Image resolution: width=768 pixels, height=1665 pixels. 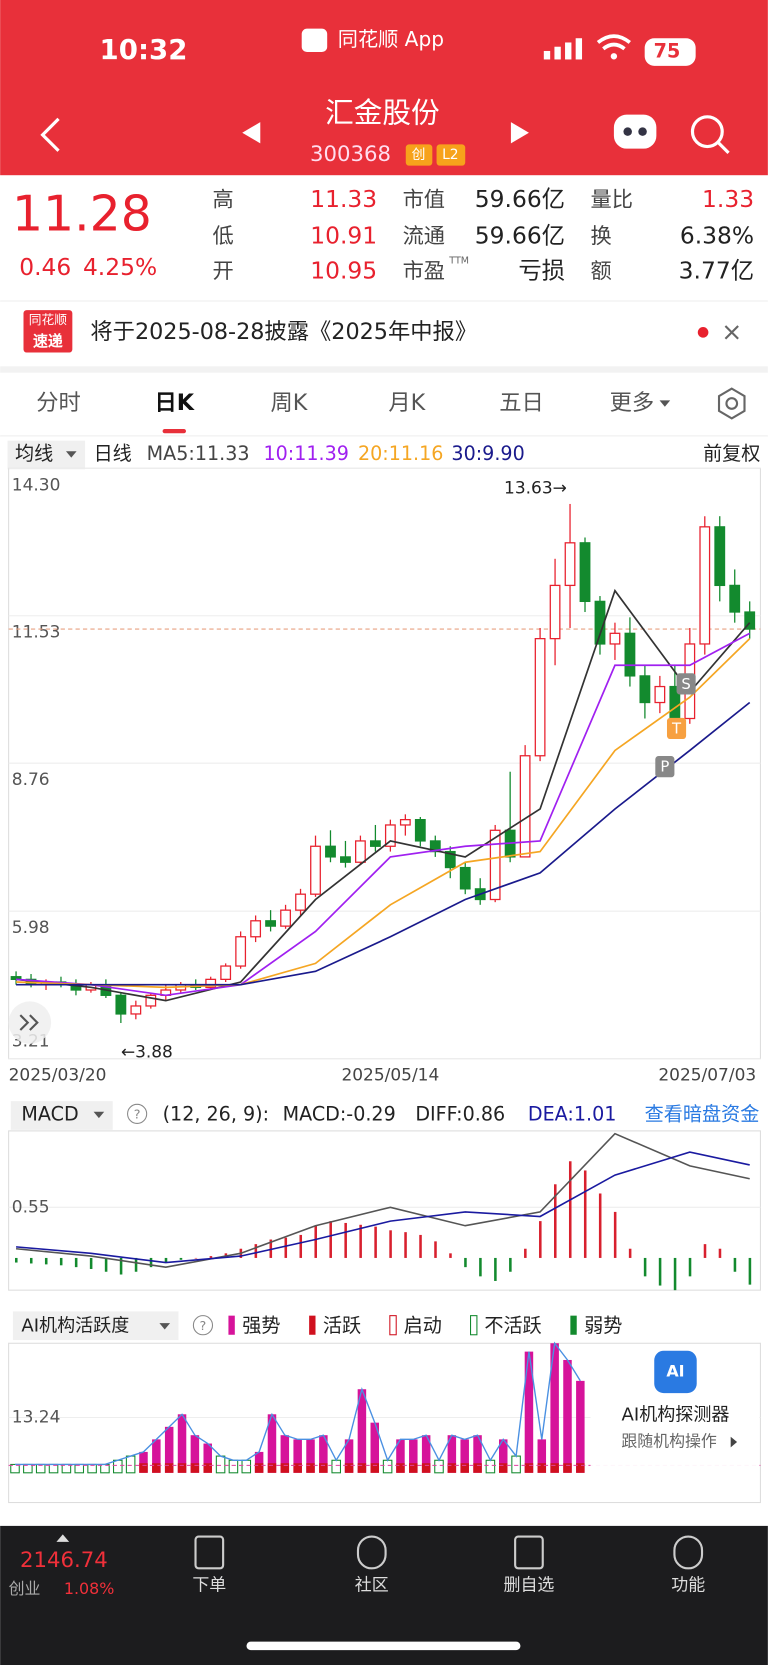 What do you see at coordinates (174, 431) in the screenshot?
I see `tab-underline` at bounding box center [174, 431].